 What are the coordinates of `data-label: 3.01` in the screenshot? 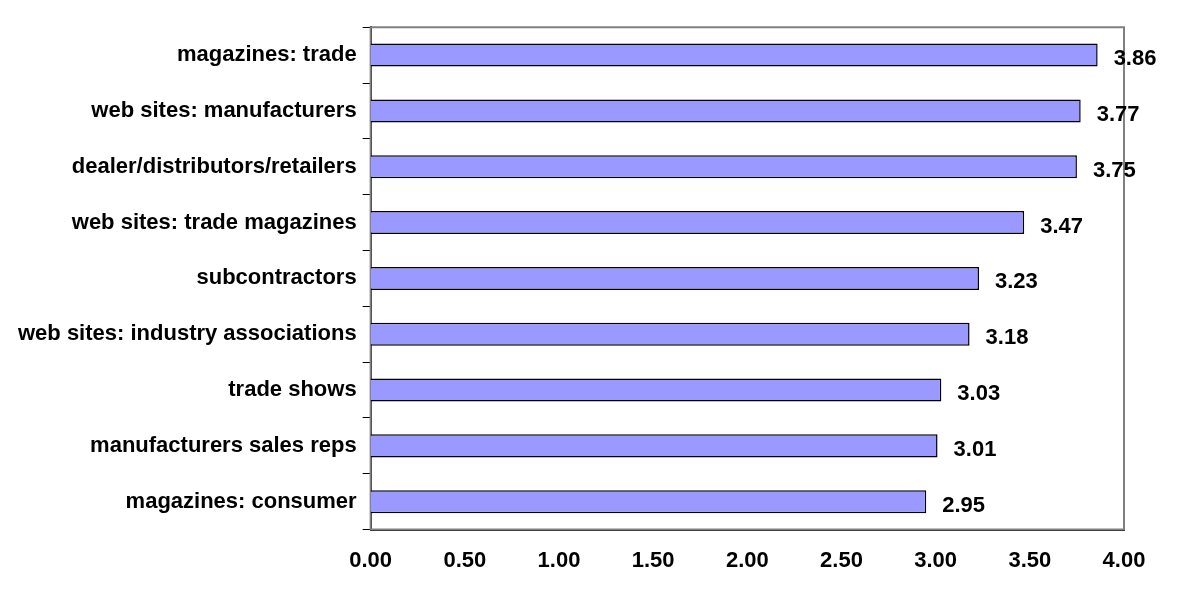 It's located at (975, 448).